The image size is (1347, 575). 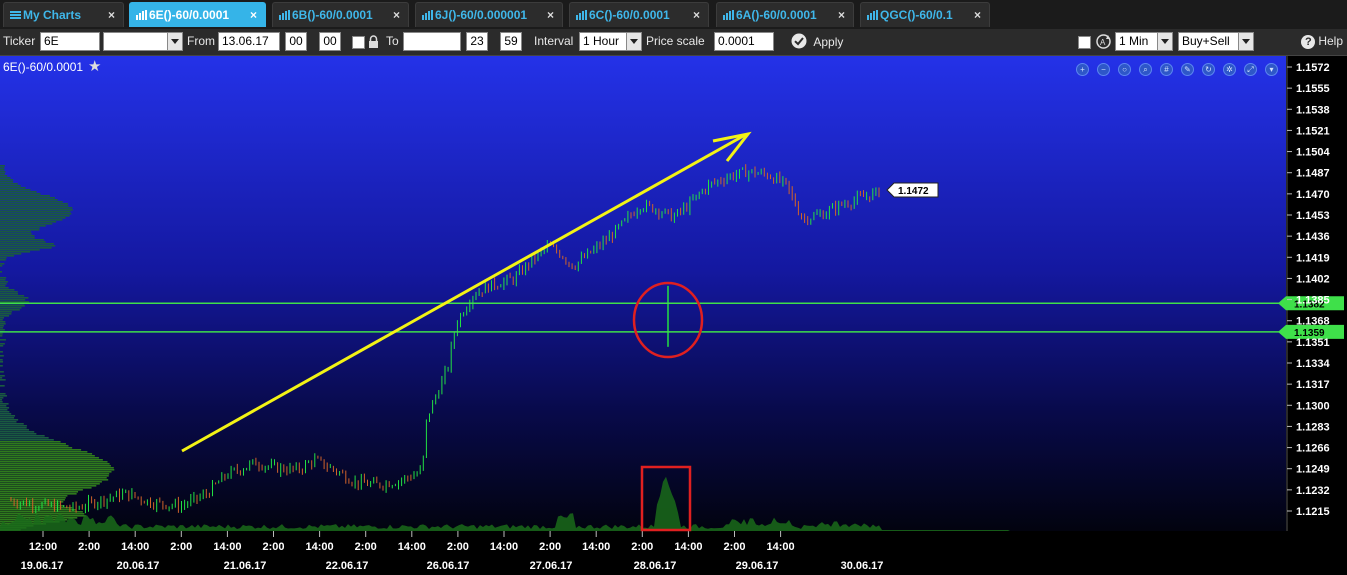 I want to click on help-label: Help, so click(x=1330, y=41).